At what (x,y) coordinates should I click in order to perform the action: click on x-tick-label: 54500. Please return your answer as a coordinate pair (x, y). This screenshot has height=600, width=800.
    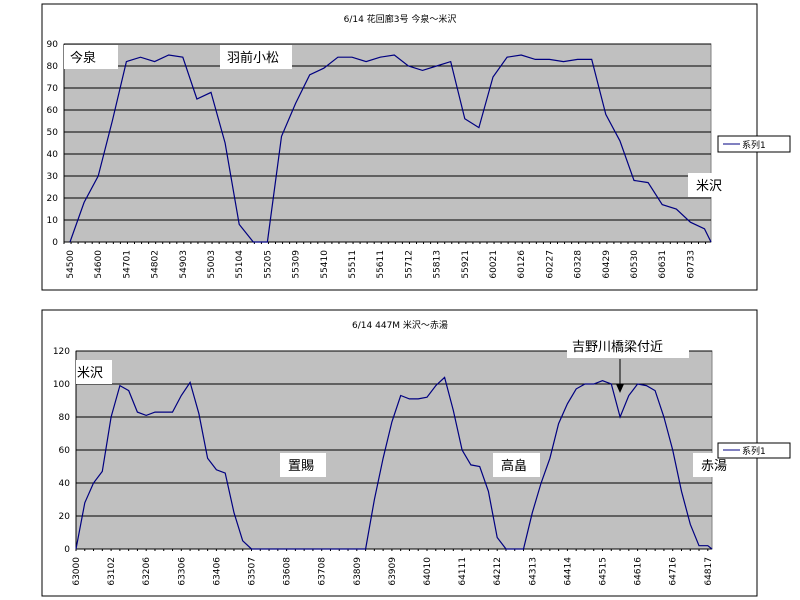
    Looking at the image, I should click on (71, 264).